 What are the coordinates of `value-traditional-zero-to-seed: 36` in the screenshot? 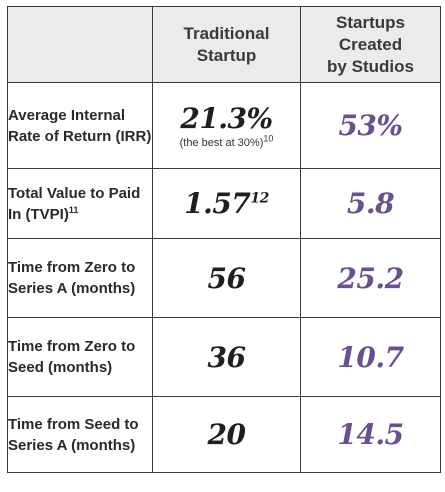 It's located at (226, 357).